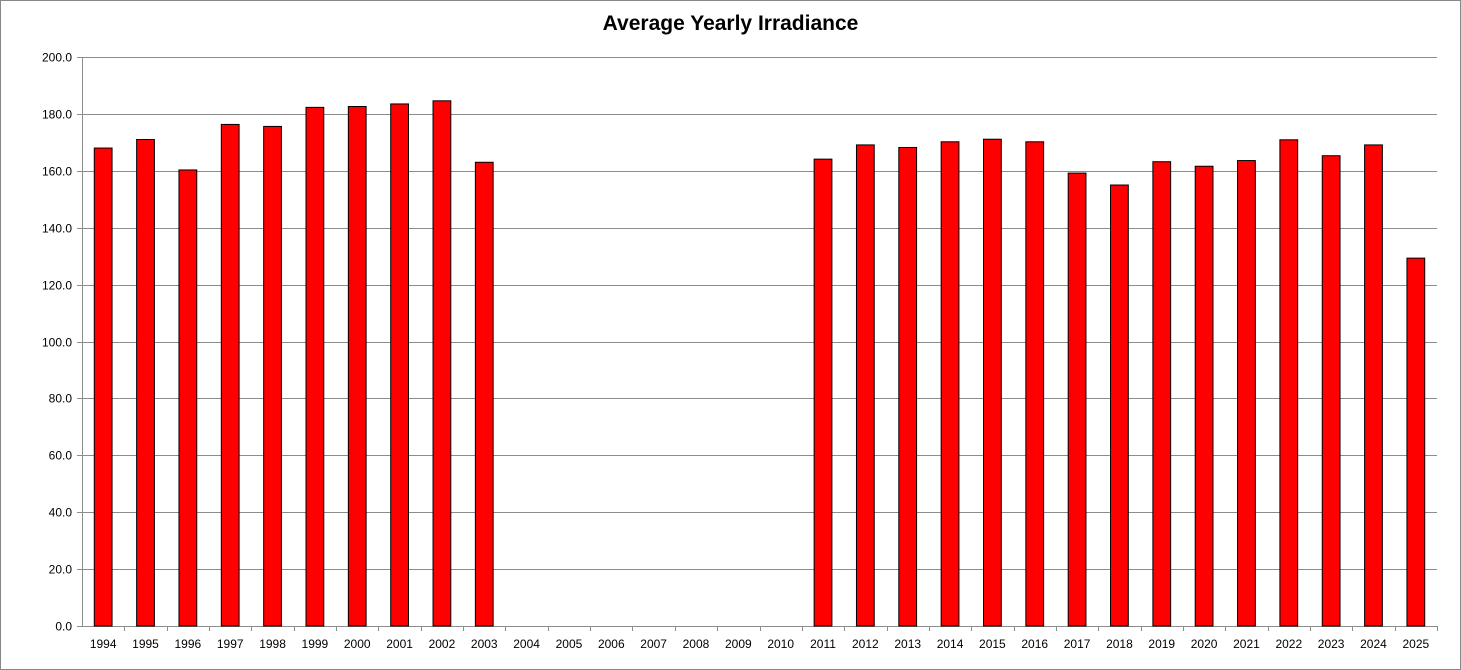 The image size is (1461, 670). I want to click on x-tick-label: 2010, so click(780, 644).